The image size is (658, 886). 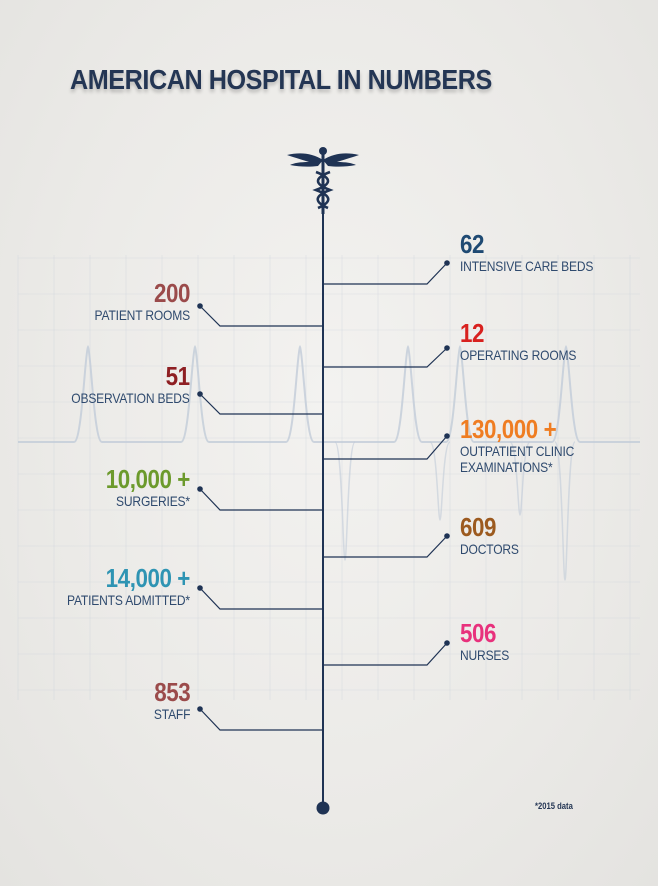 What do you see at coordinates (478, 527) in the screenshot?
I see `stat-value: 609` at bounding box center [478, 527].